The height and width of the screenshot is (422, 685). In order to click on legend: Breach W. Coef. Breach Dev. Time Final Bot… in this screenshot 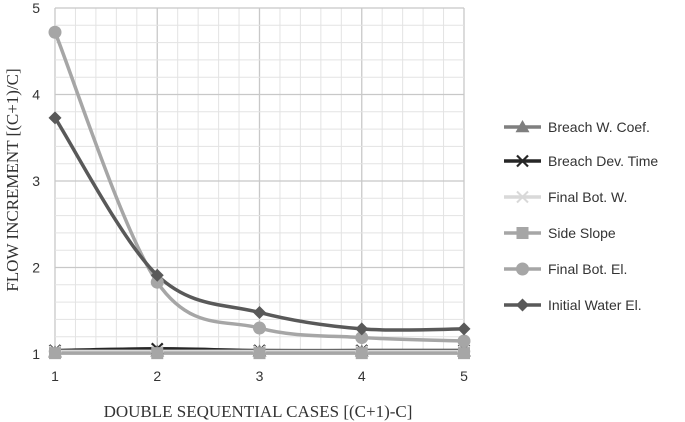, I will do `click(581, 216)`.